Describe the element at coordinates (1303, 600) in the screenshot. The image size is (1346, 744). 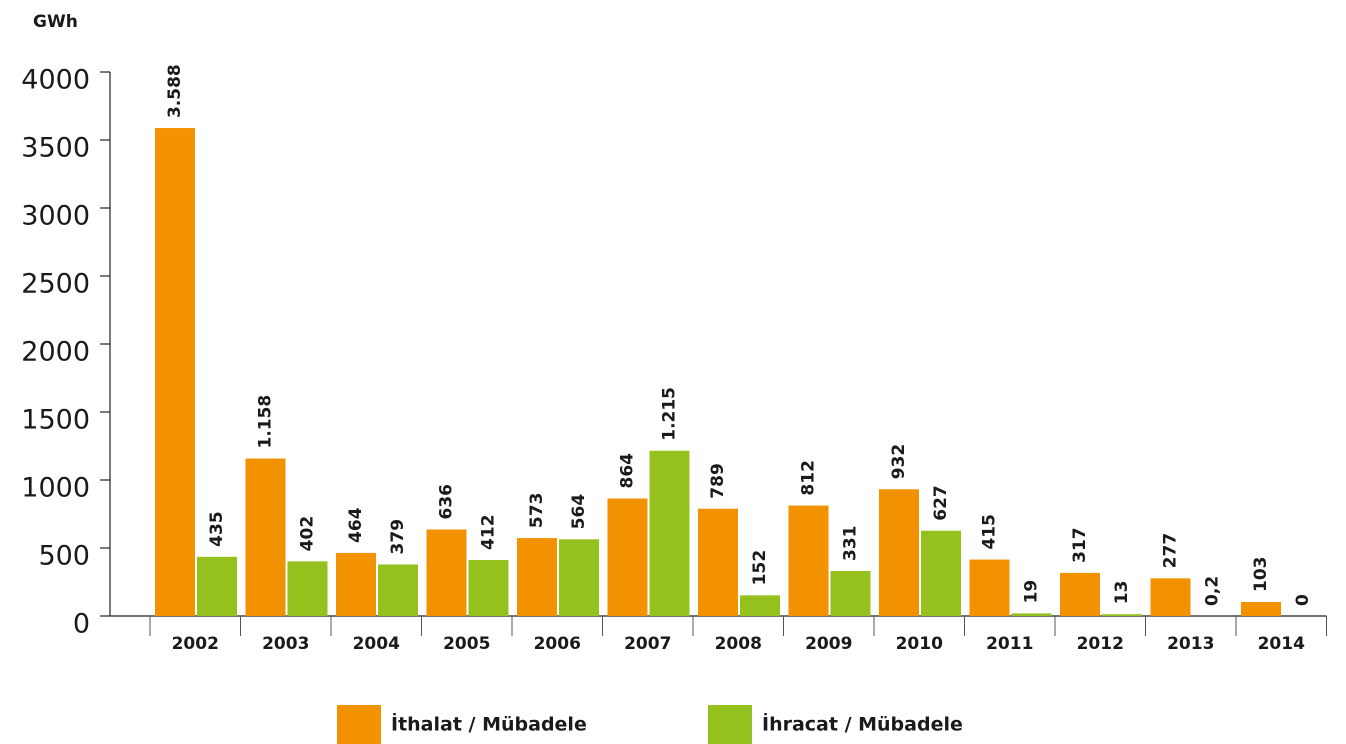
I see `value-label: 0` at that location.